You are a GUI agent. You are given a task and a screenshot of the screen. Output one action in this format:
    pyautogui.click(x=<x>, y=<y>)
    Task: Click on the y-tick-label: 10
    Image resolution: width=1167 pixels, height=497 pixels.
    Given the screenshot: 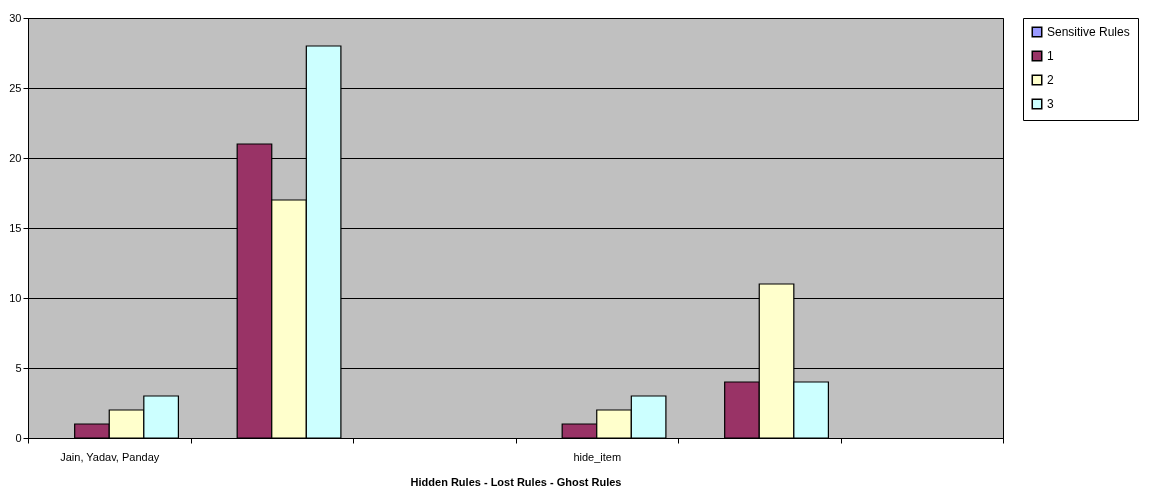 What is the action you would take?
    pyautogui.click(x=15, y=297)
    